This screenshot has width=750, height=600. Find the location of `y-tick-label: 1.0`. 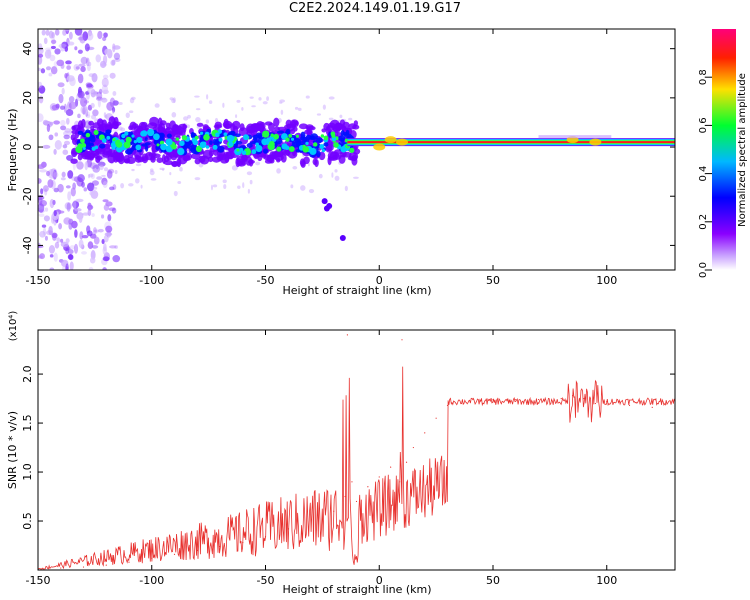

y-tick-label: 1.0 is located at coordinates (27, 472).